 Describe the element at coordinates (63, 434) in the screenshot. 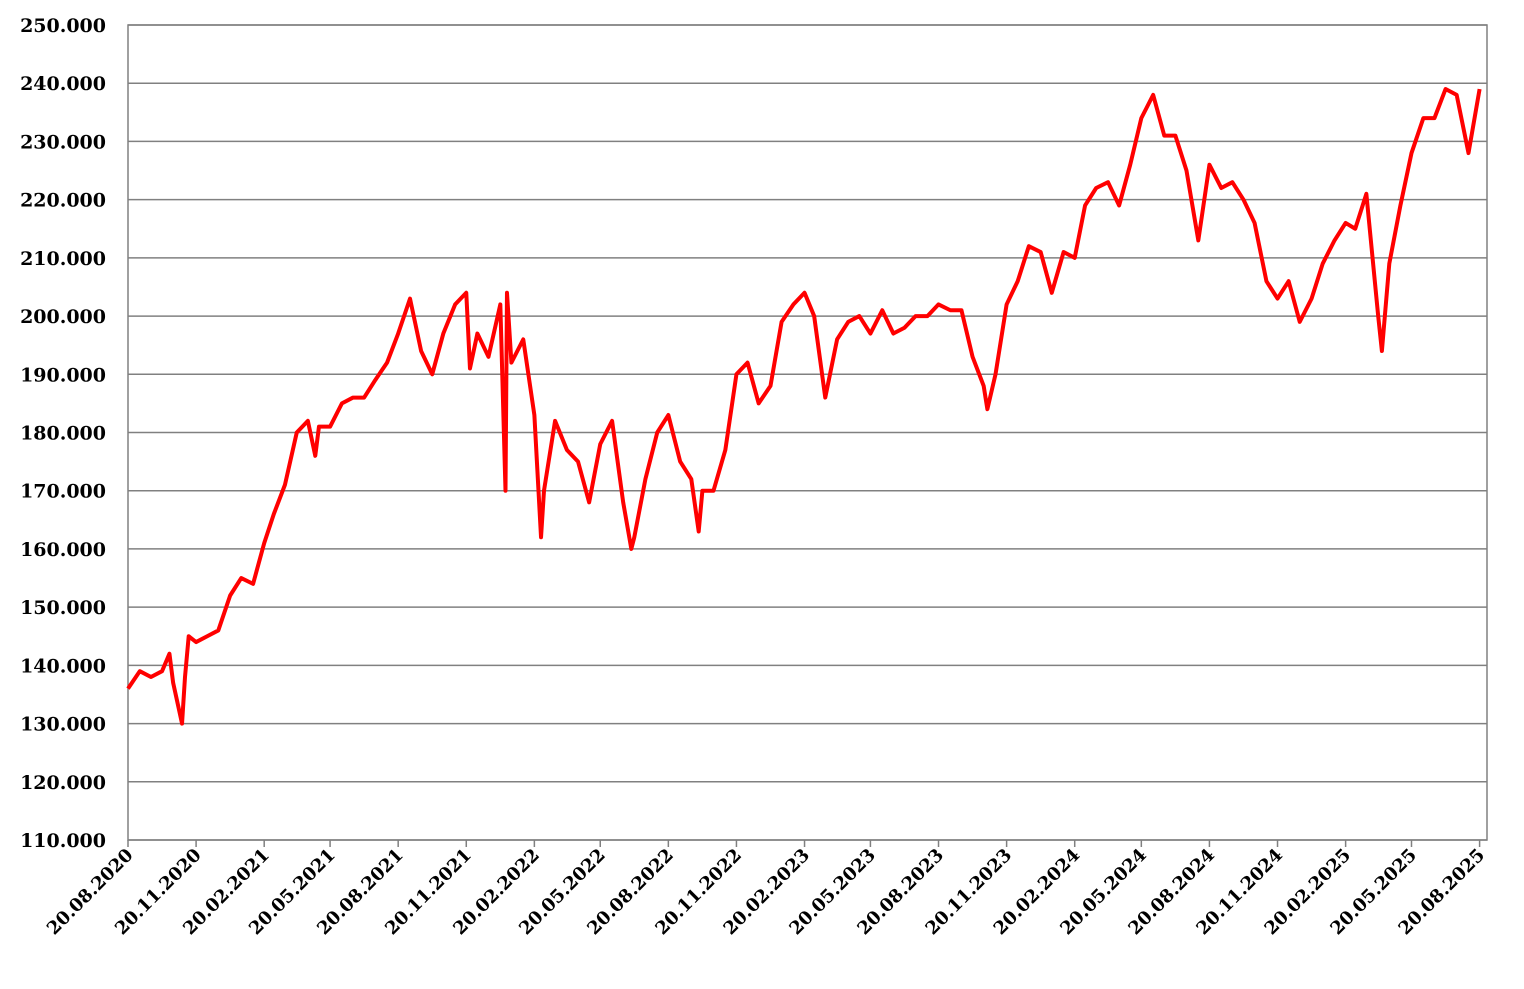

I see `y-tick-label: 180.000` at that location.